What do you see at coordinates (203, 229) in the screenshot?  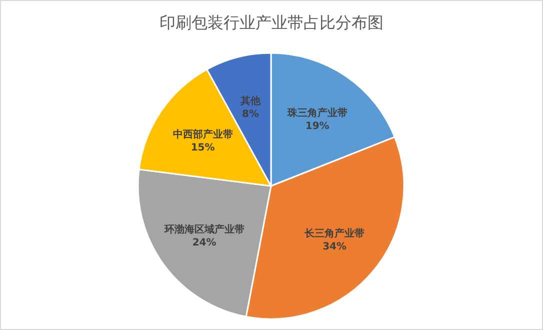 I see `slice-label: 环渤海区域产业带` at bounding box center [203, 229].